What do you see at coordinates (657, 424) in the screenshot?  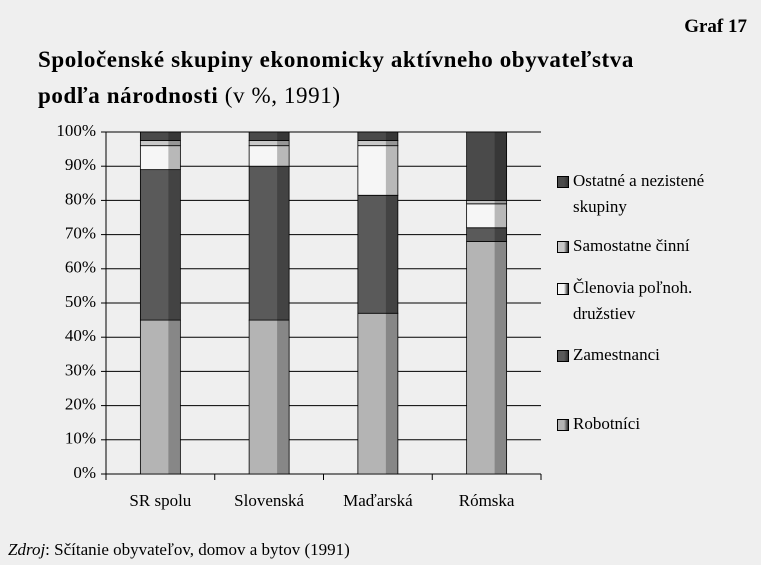 I see `legend-item: Robotníci` at bounding box center [657, 424].